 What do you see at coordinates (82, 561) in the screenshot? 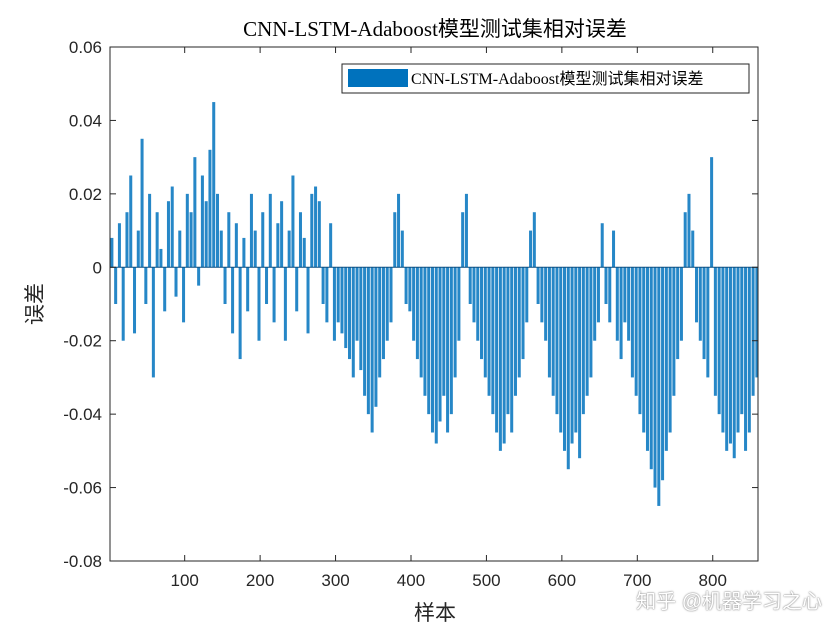
I see `y-tick-label: -0.08` at bounding box center [82, 561].